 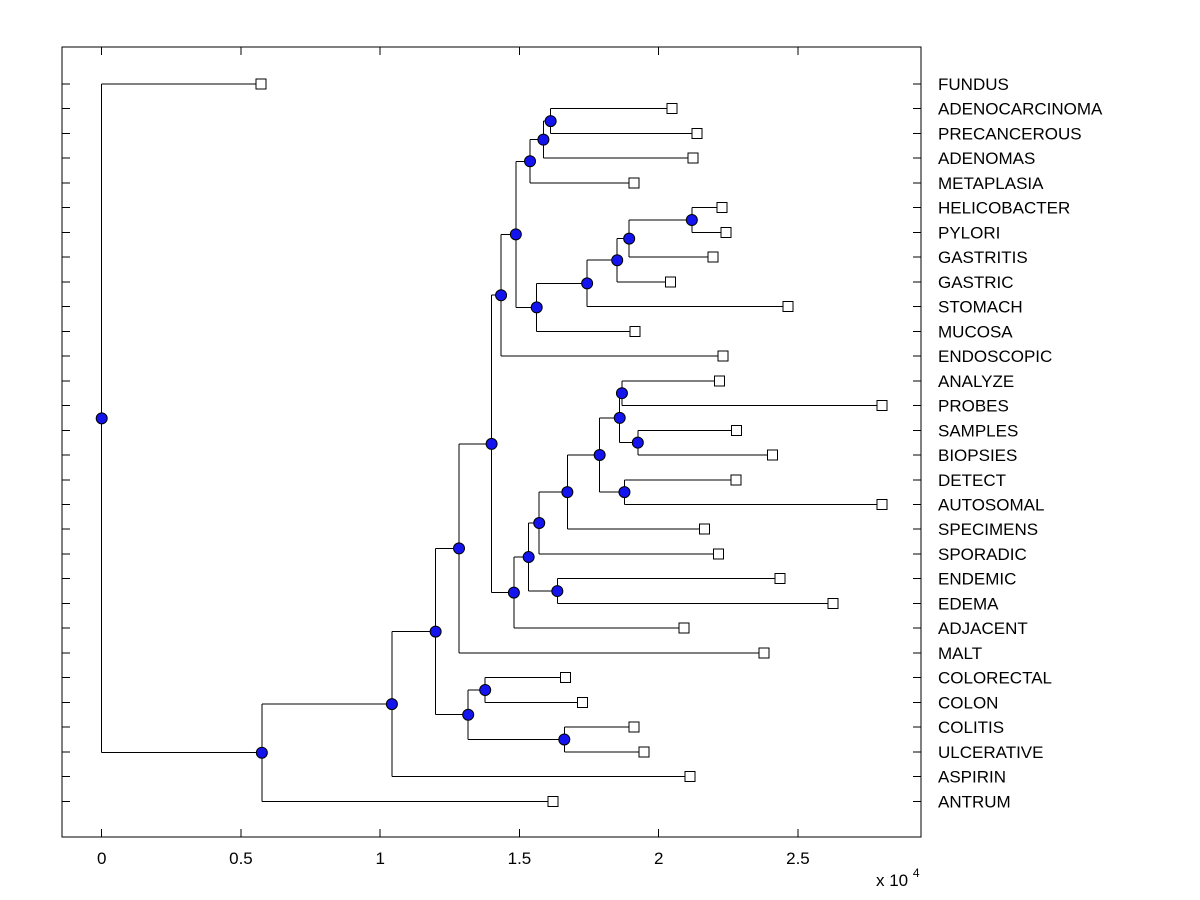 I want to click on leaf-label: MALT, so click(x=960, y=653).